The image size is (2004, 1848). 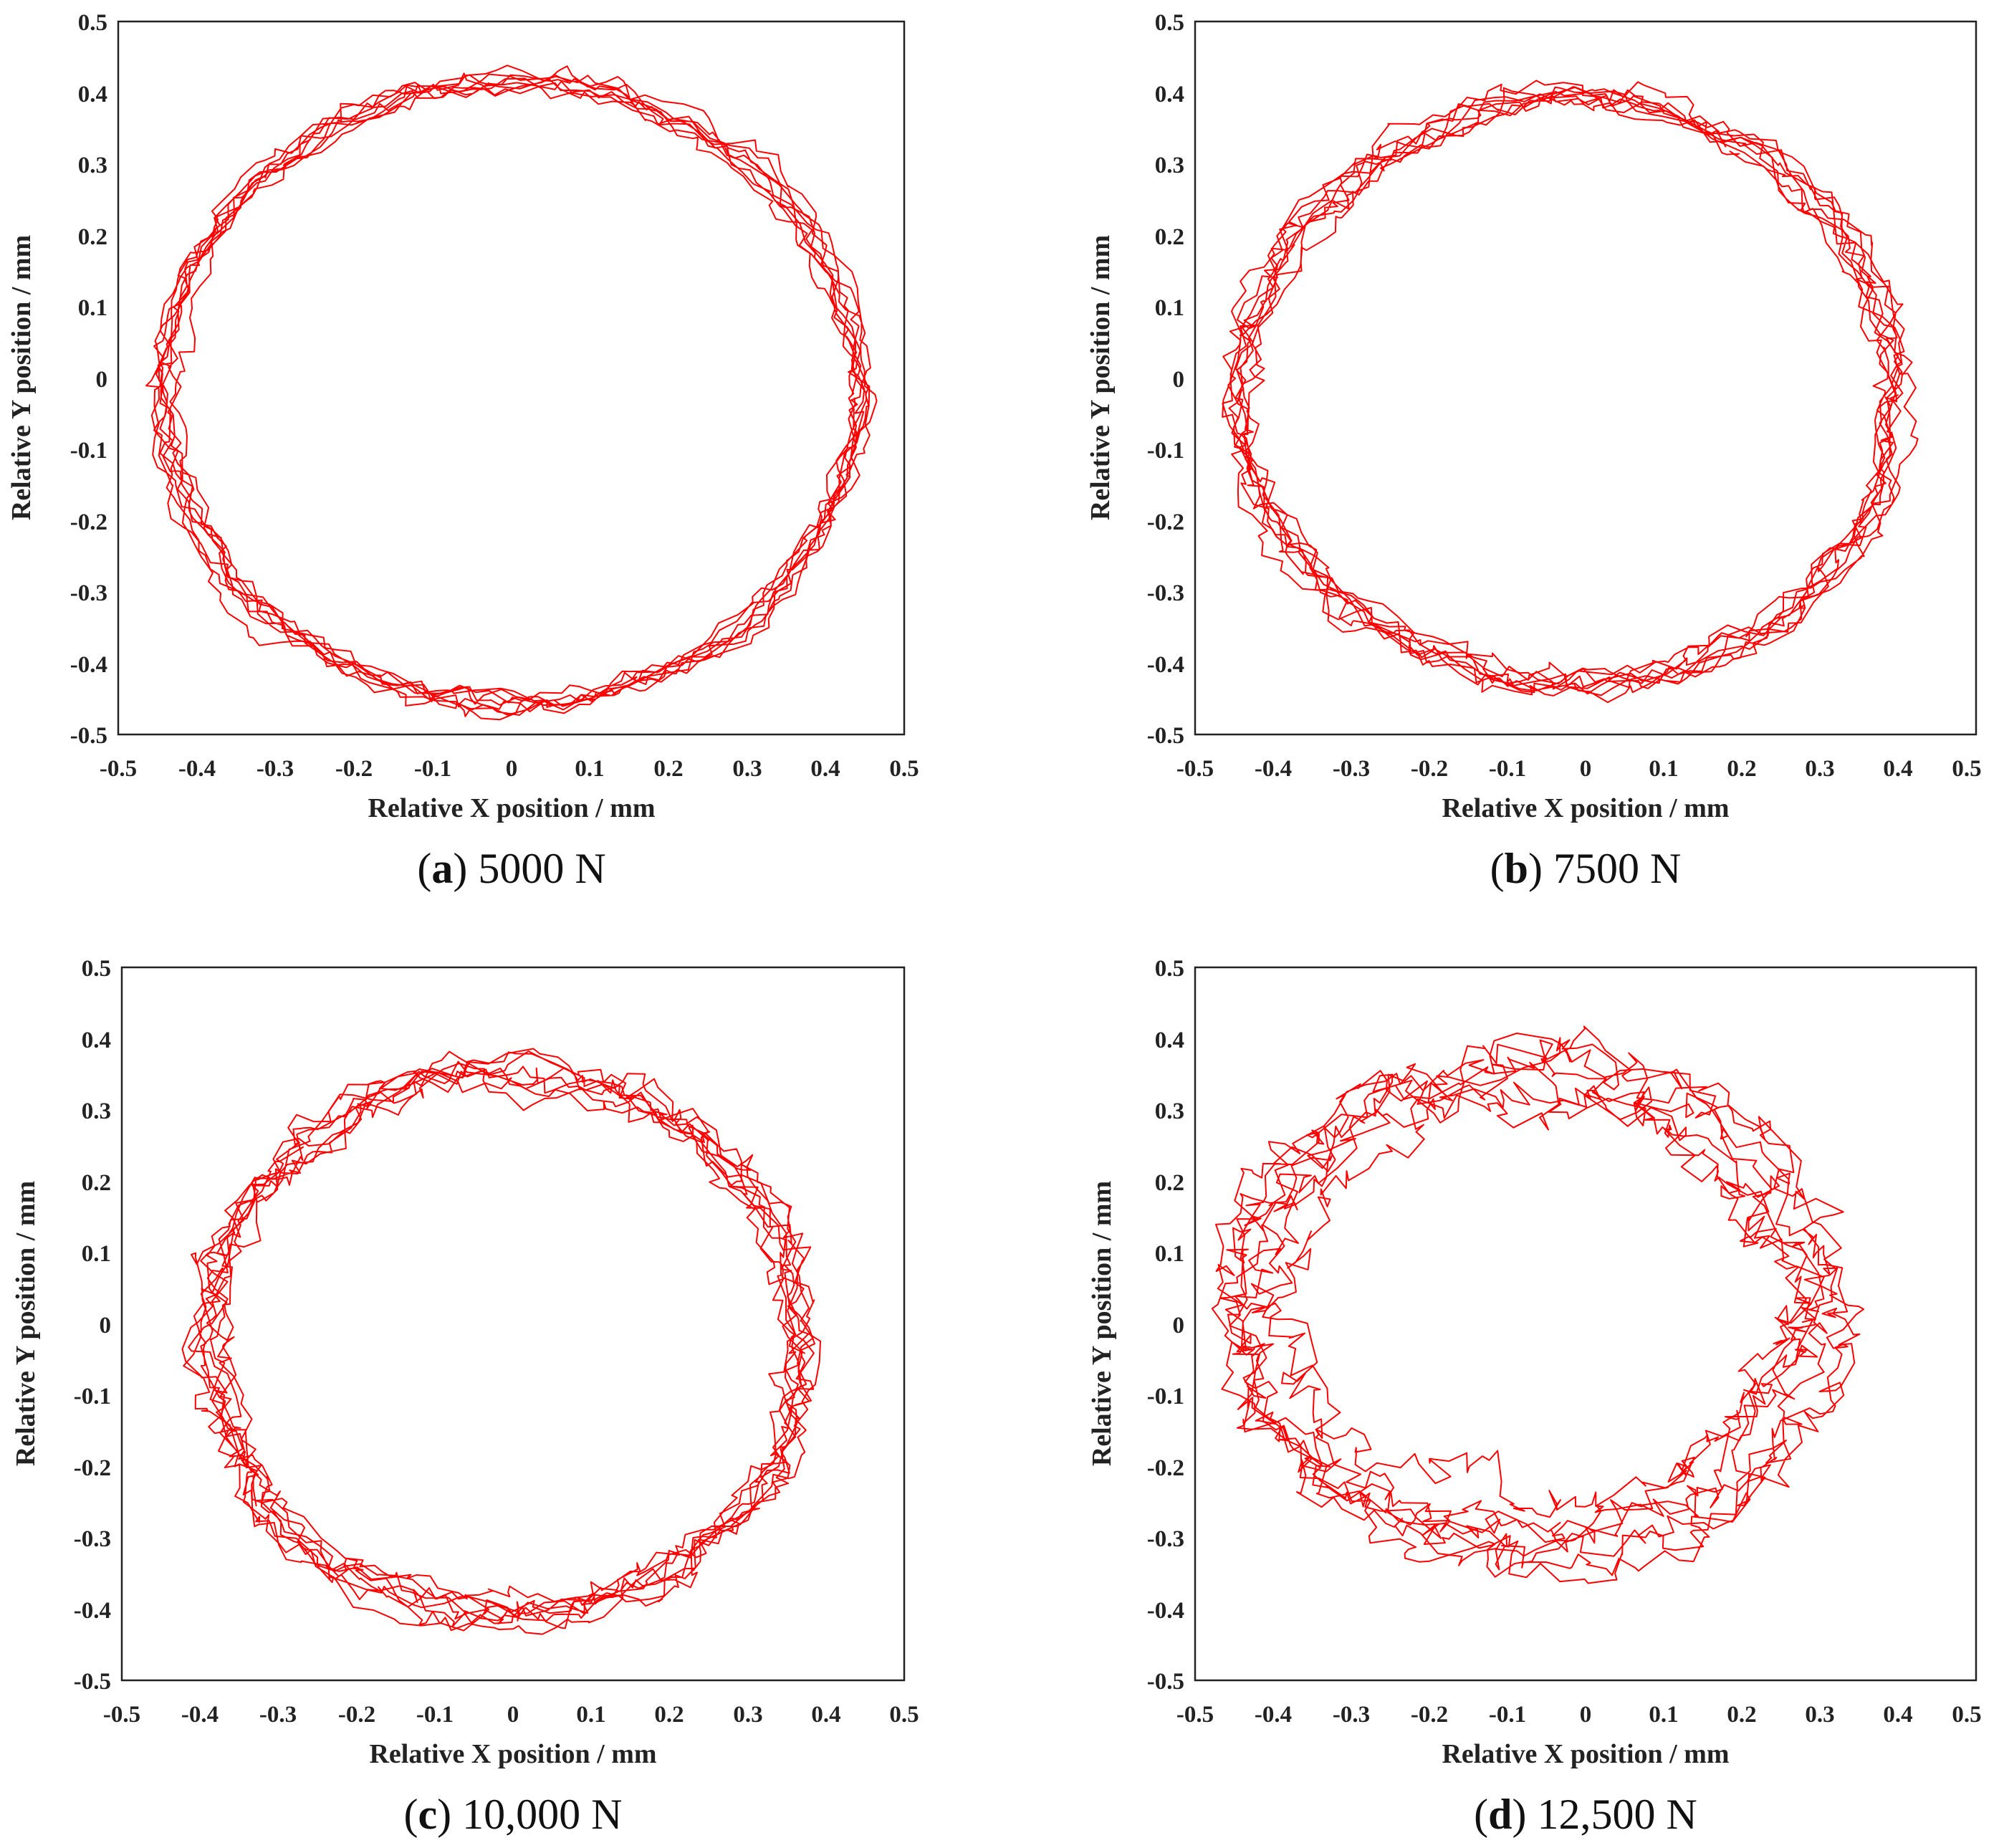 What do you see at coordinates (542, 1815) in the screenshot?
I see `load-label: 10,000 N` at bounding box center [542, 1815].